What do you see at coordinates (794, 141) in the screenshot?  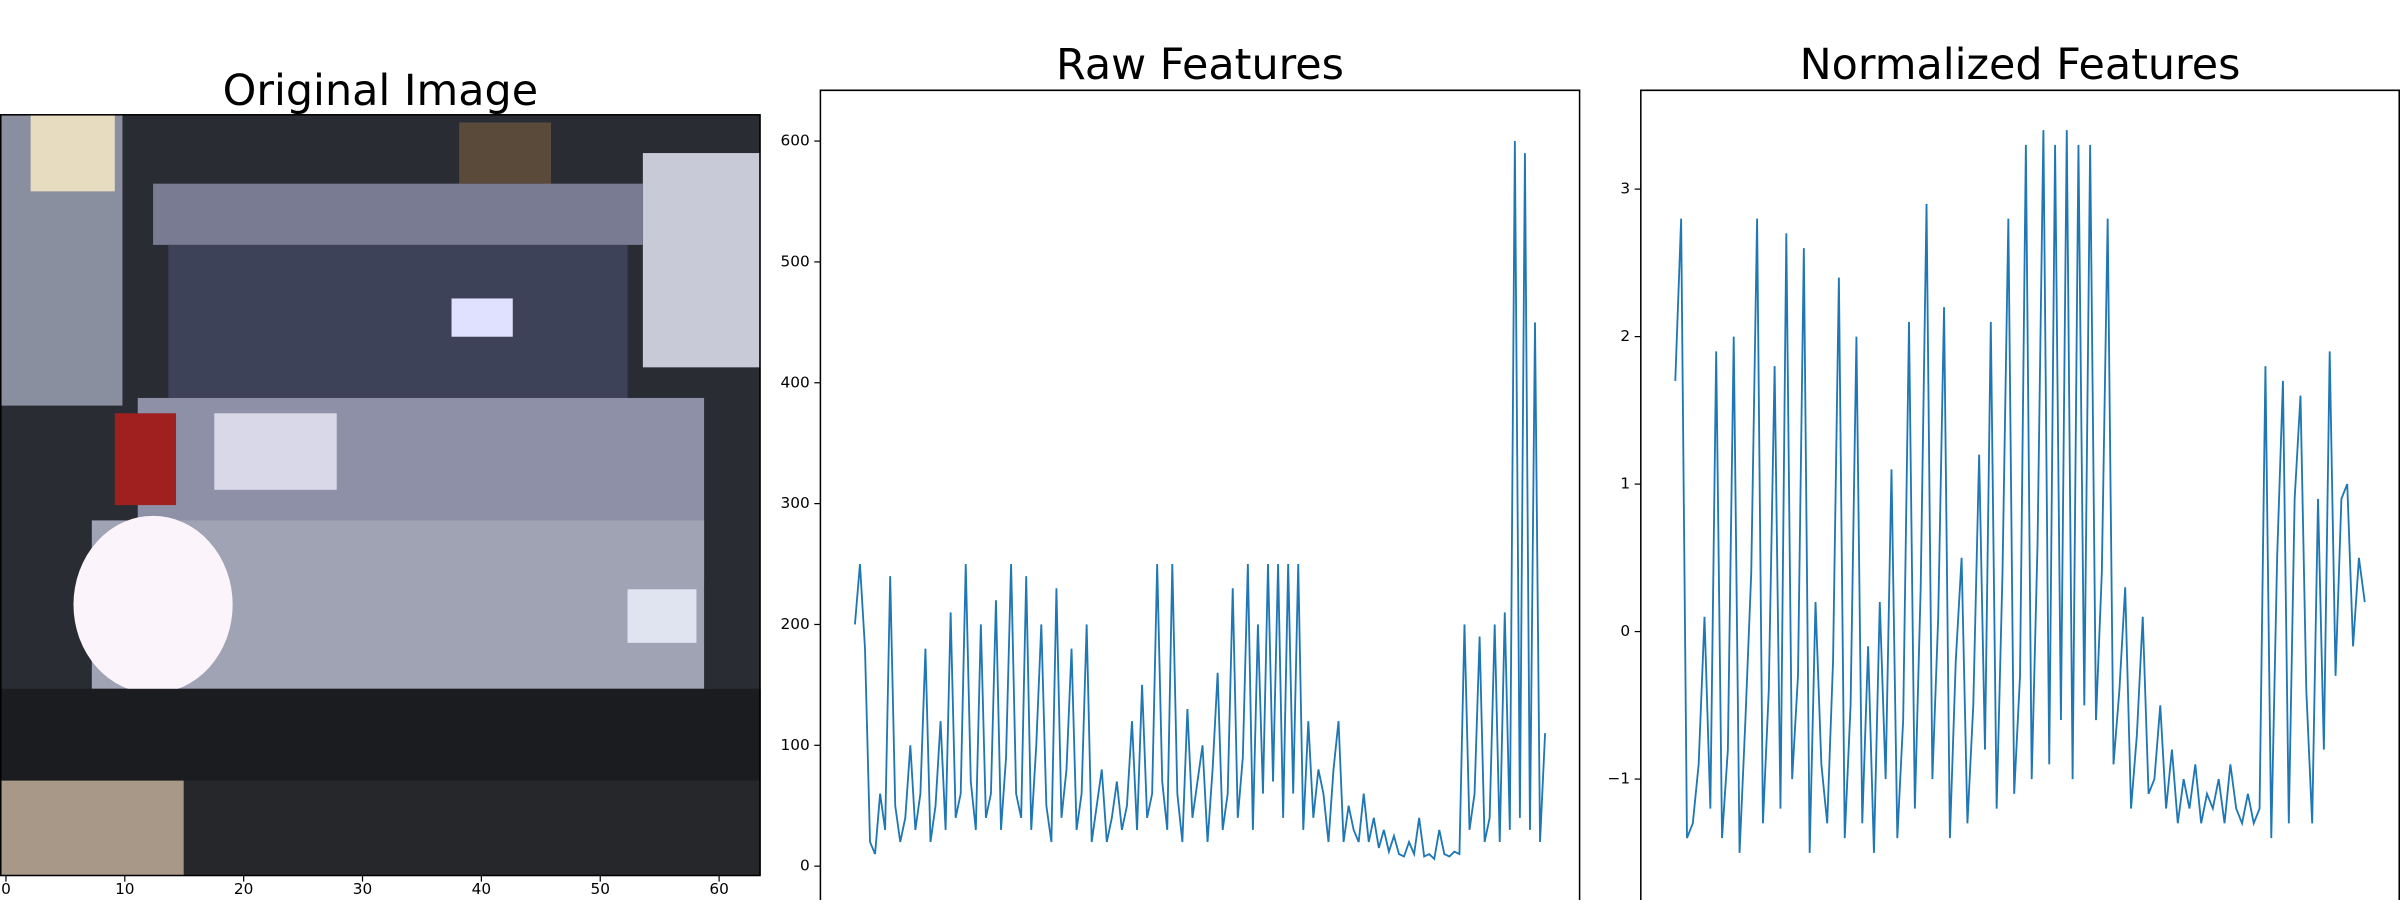 I see `y-tick-label: 600` at bounding box center [794, 141].